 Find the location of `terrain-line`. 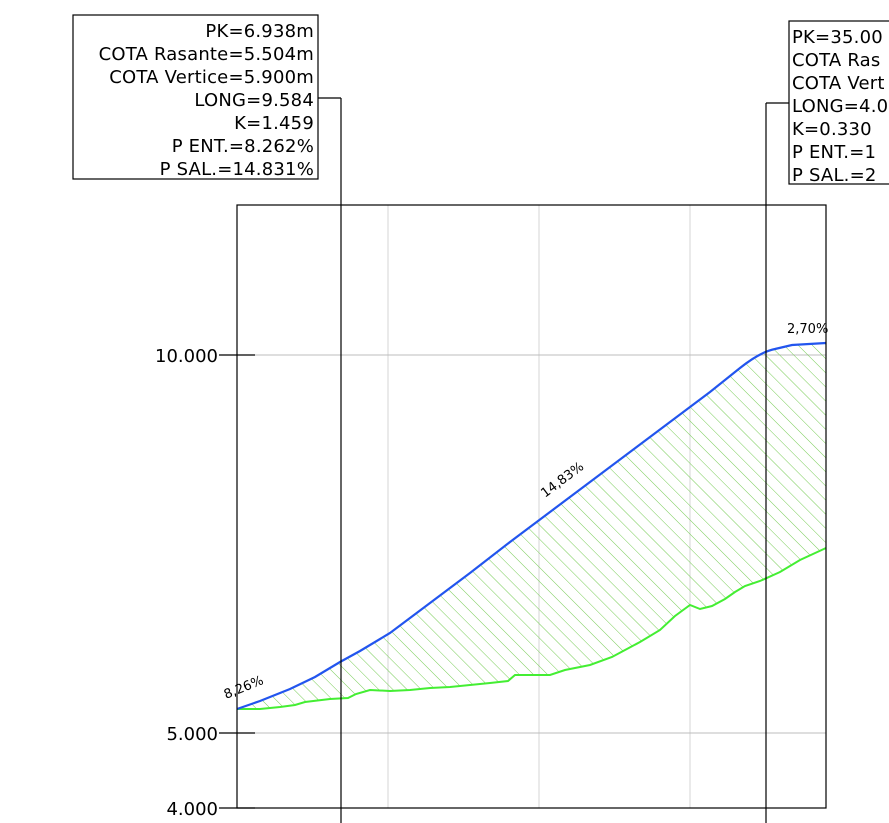

terrain-line is located at coordinates (532, 628).